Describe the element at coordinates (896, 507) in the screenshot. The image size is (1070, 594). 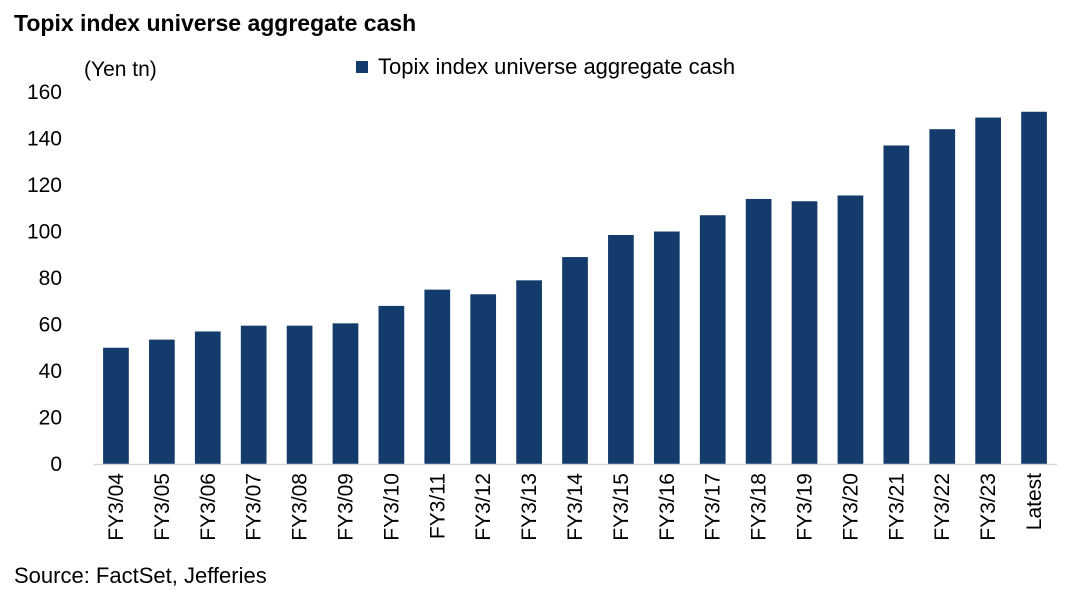
I see `x-tick-label: FY3/21` at that location.